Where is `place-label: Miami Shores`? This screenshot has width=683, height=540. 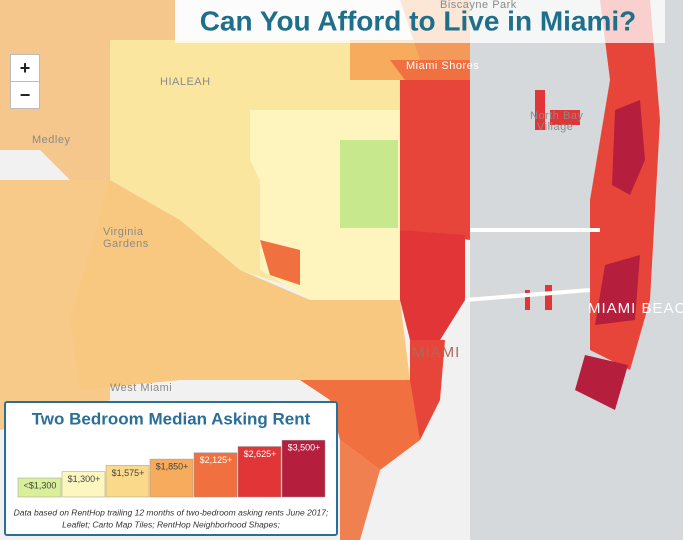
place-label: Miami Shores is located at coordinates (442, 66).